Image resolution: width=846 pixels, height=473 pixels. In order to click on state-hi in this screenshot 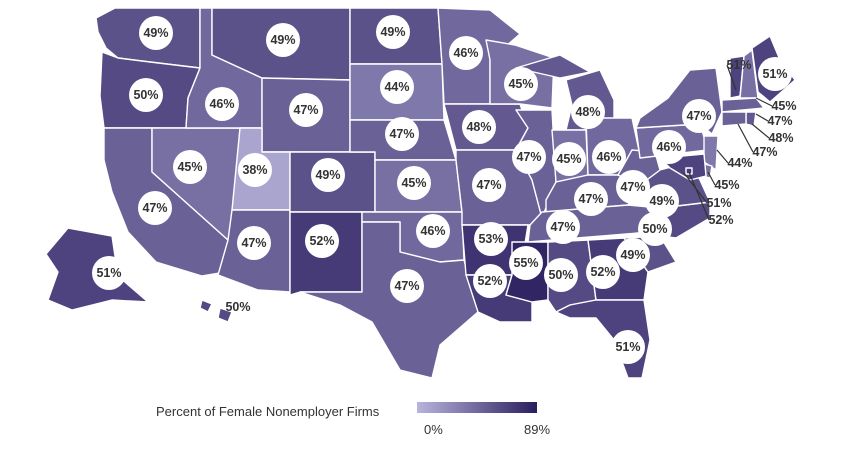, I will do `click(216, 311)`.